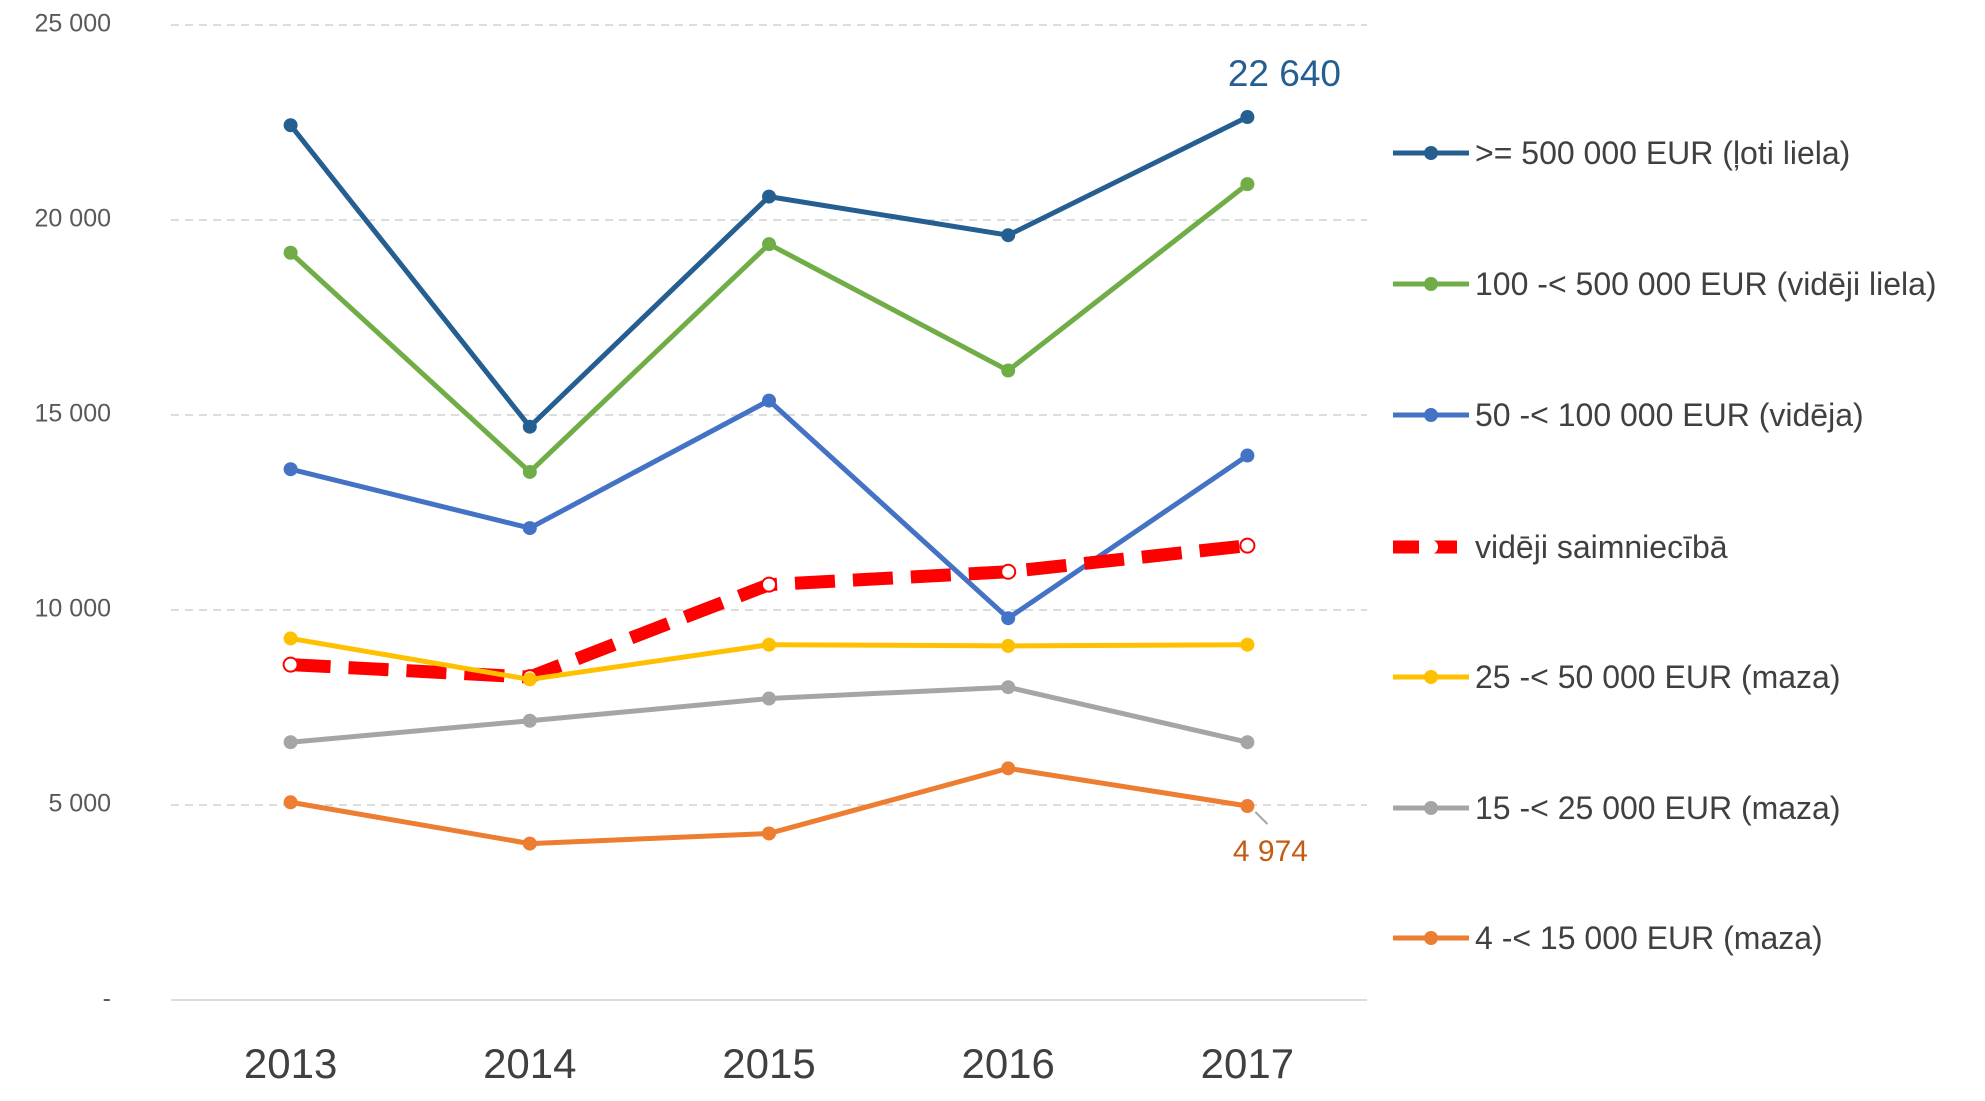 Image resolution: width=1985 pixels, height=1101 pixels. I want to click on legend-label: >= 500 000 EUR (ļoti liela), so click(1663, 153).